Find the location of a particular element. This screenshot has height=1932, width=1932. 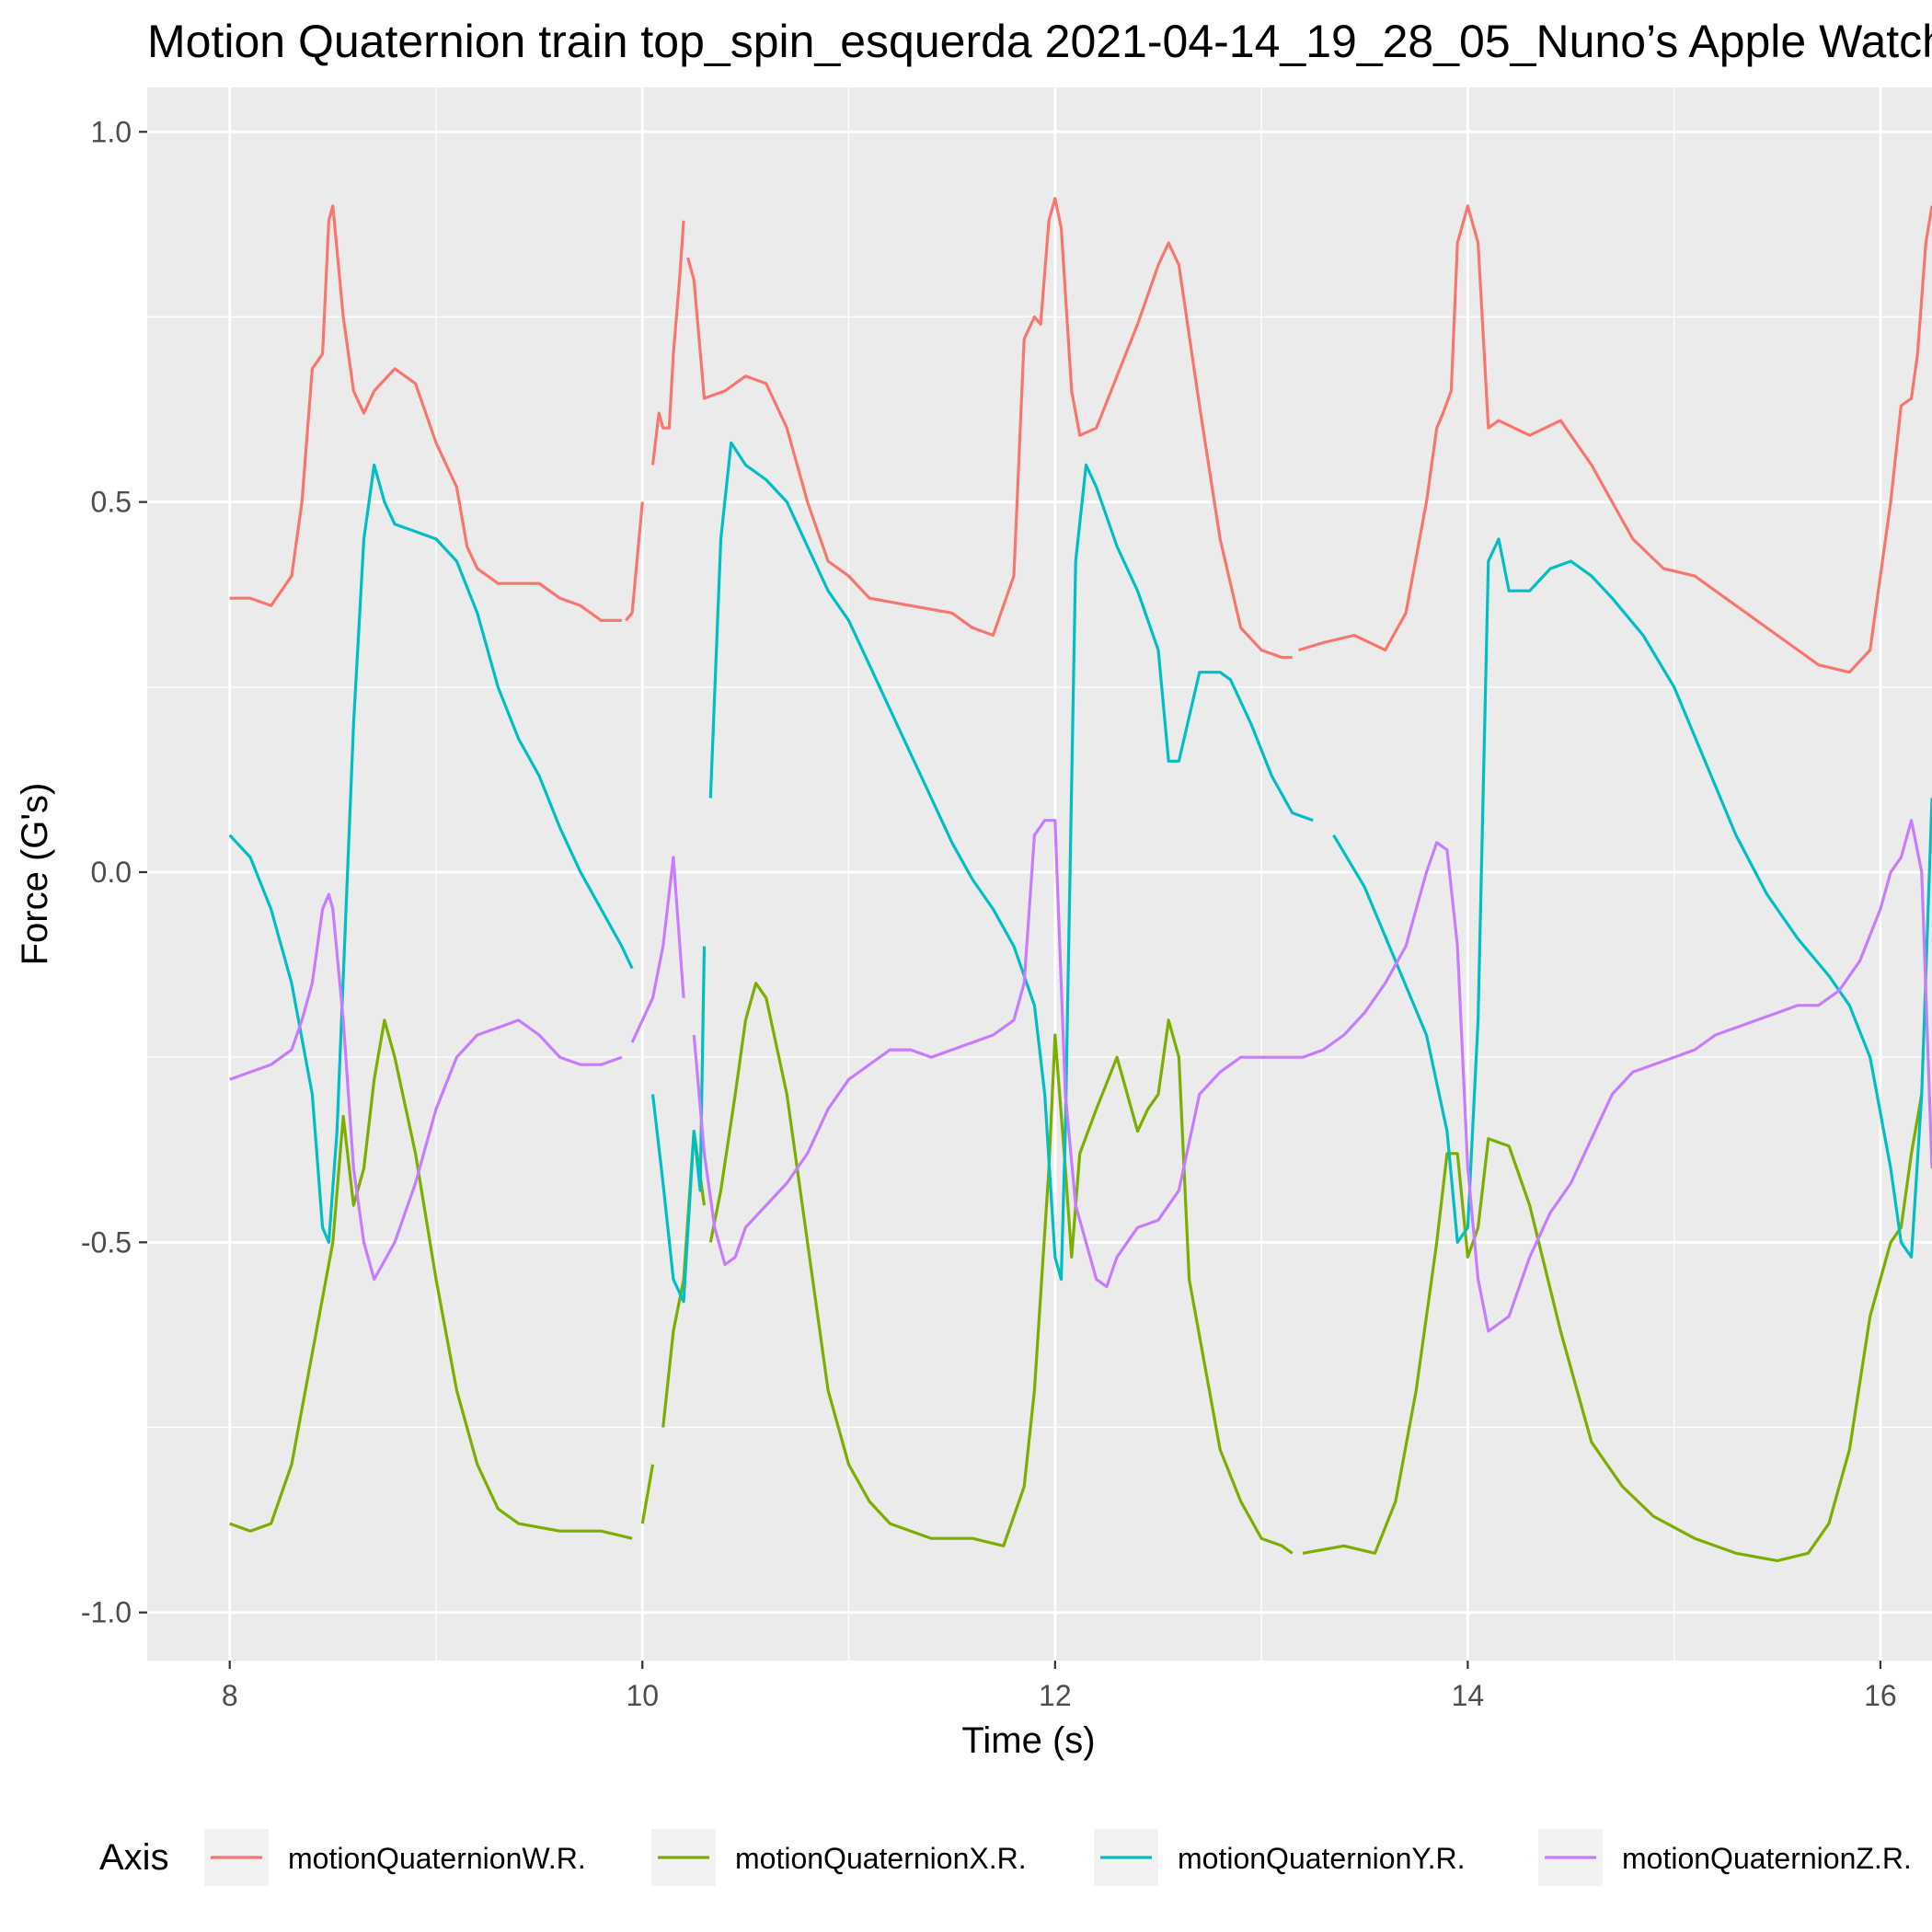

y-tick-label: -0.5 is located at coordinates (106, 1242).